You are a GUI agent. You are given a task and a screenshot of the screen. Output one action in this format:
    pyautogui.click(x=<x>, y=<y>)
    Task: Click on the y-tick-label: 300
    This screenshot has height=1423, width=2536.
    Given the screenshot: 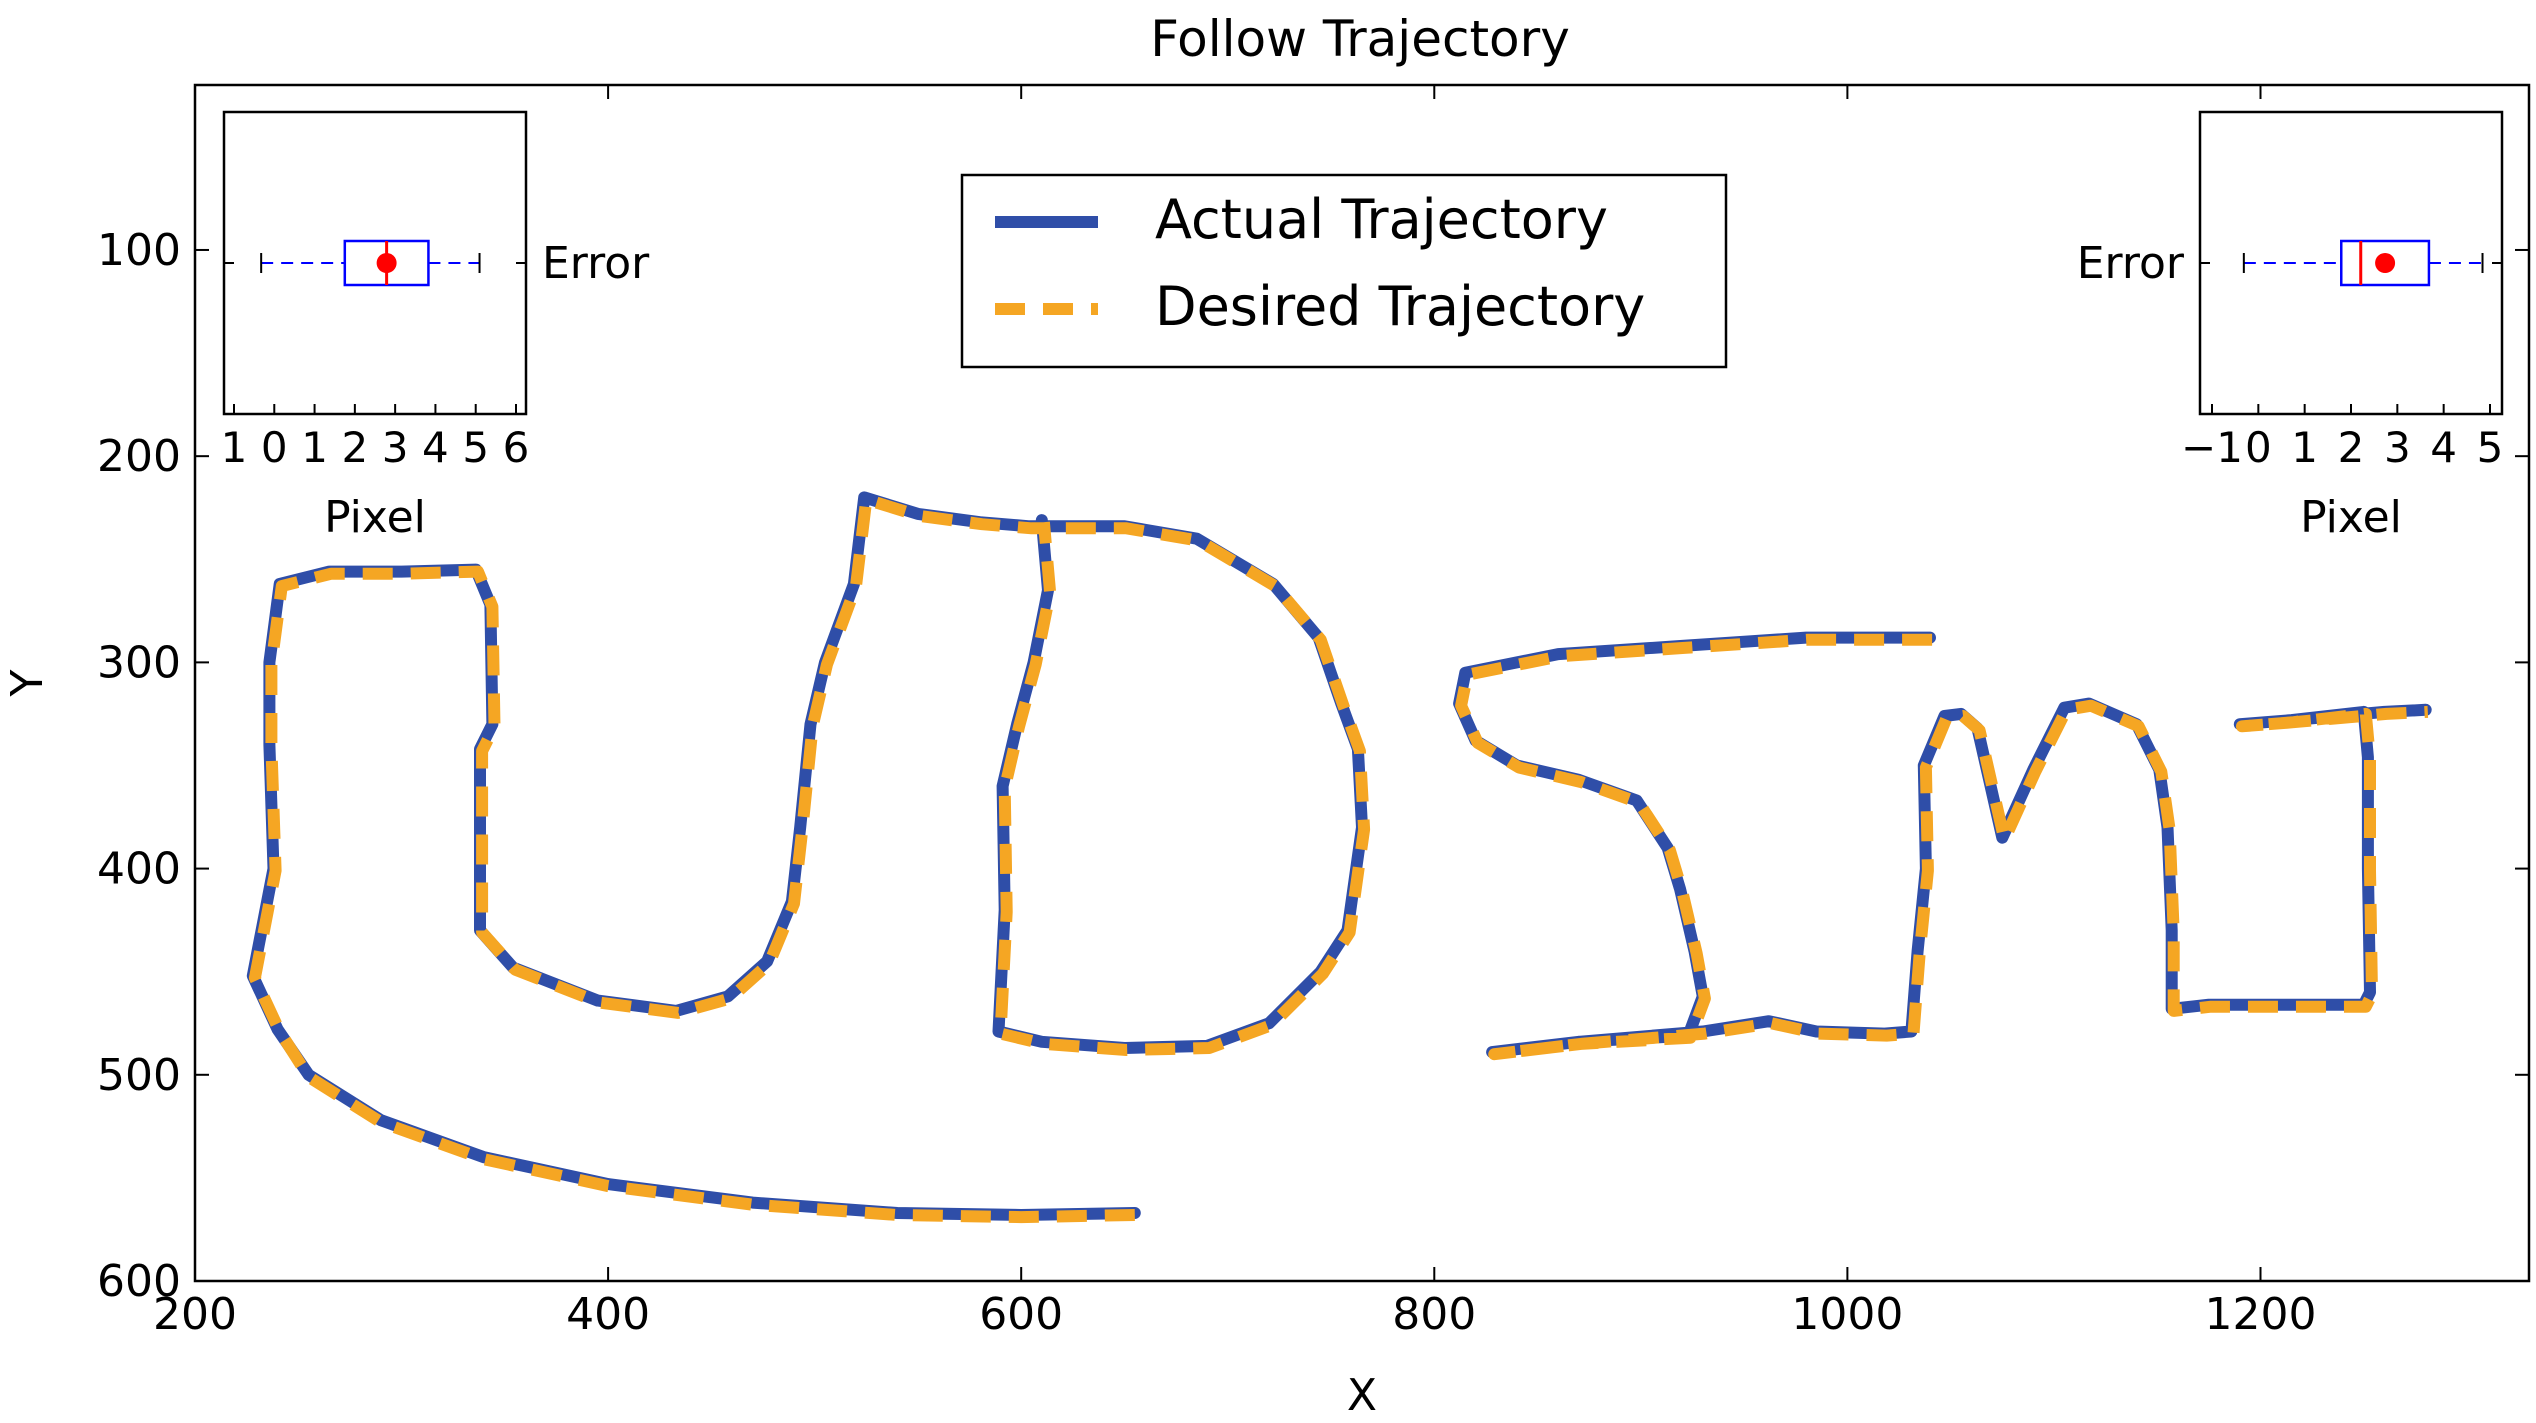 What is the action you would take?
    pyautogui.click(x=139, y=662)
    